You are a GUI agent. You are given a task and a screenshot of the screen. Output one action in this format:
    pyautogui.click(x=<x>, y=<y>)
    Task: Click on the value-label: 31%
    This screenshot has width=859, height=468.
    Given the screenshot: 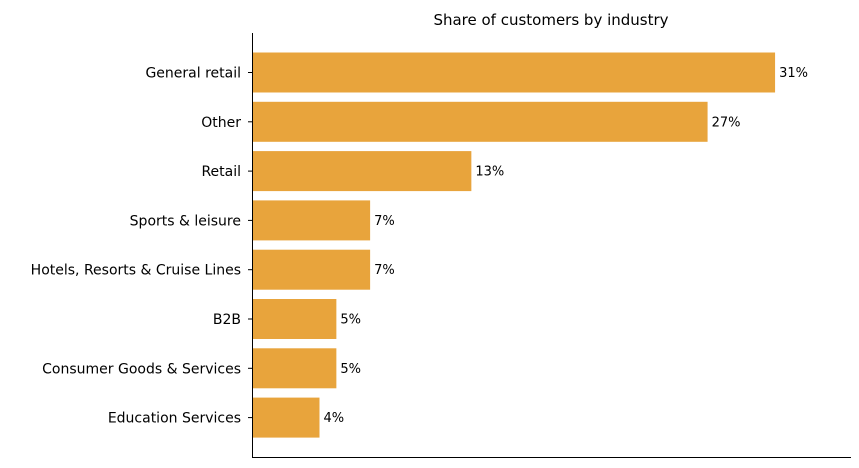 What is the action you would take?
    pyautogui.click(x=793, y=73)
    